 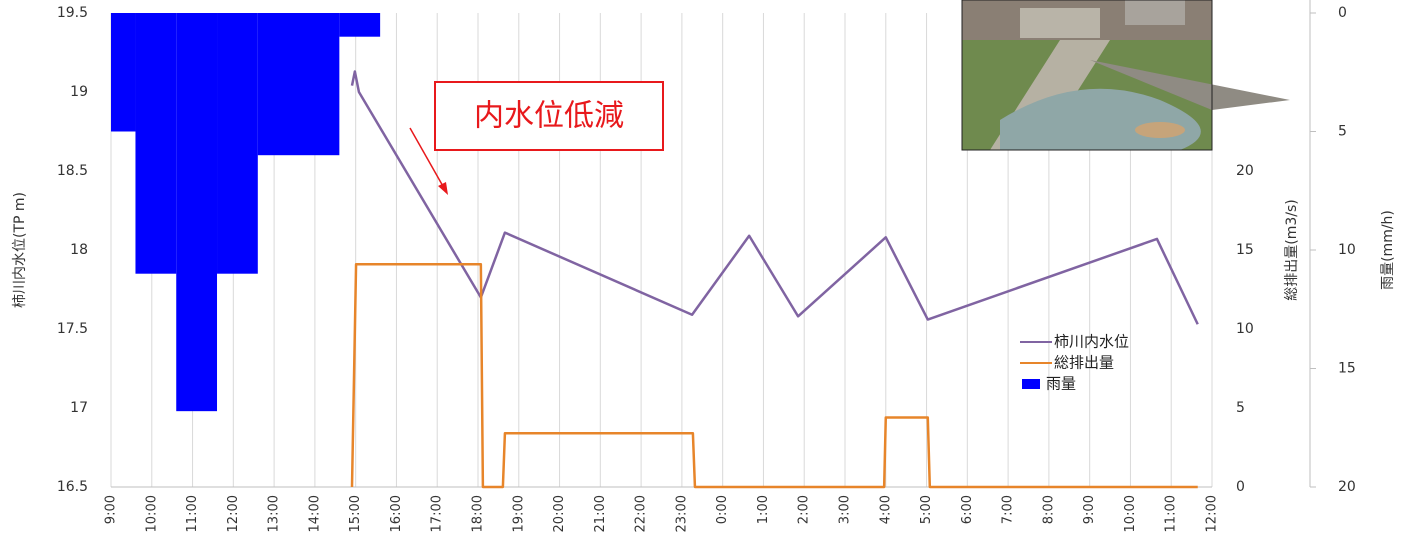 What do you see at coordinates (79, 408) in the screenshot?
I see `y-tick-label: 17` at bounding box center [79, 408].